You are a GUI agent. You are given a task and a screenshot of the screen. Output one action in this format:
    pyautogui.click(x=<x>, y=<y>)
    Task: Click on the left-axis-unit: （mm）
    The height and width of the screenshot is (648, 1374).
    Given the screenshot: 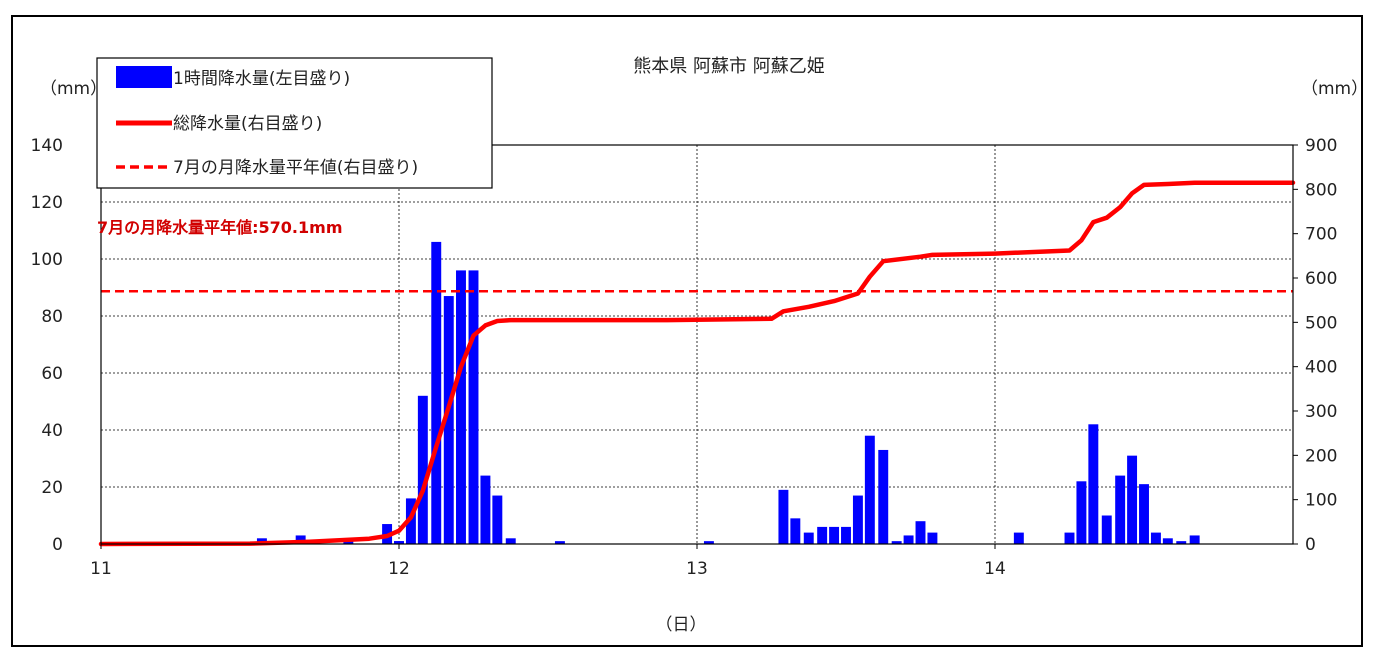 What is the action you would take?
    pyautogui.click(x=73, y=89)
    